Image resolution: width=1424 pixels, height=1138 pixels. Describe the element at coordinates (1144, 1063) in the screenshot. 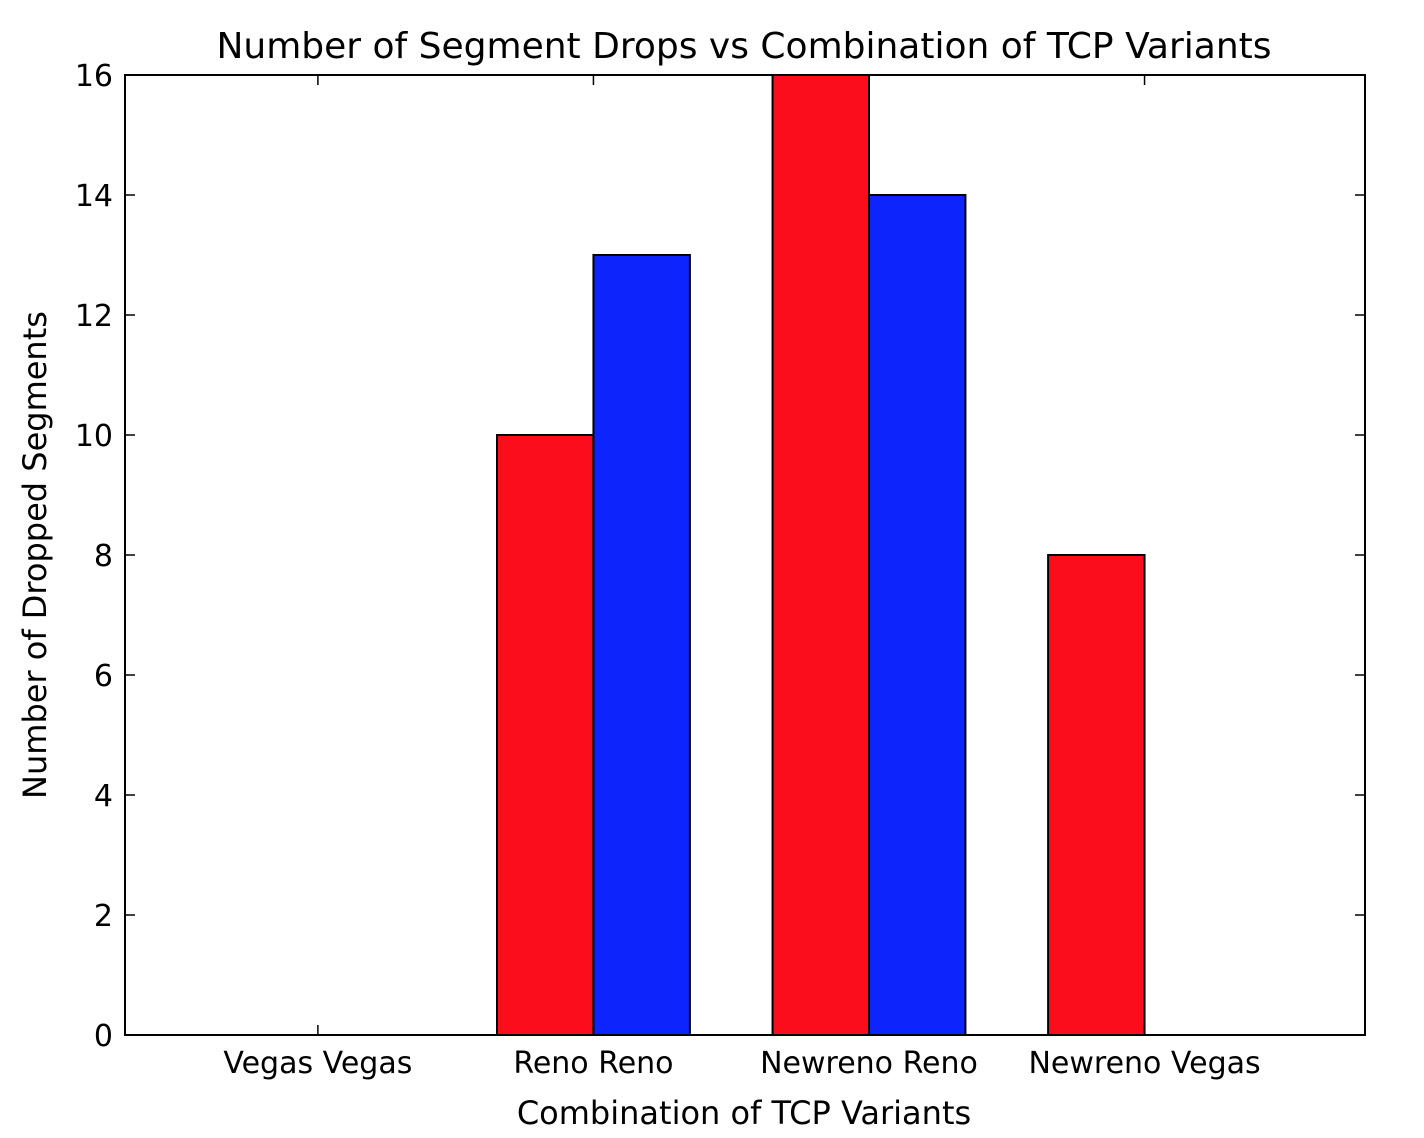

I see `x-tick-label: Newreno Vegas` at that location.